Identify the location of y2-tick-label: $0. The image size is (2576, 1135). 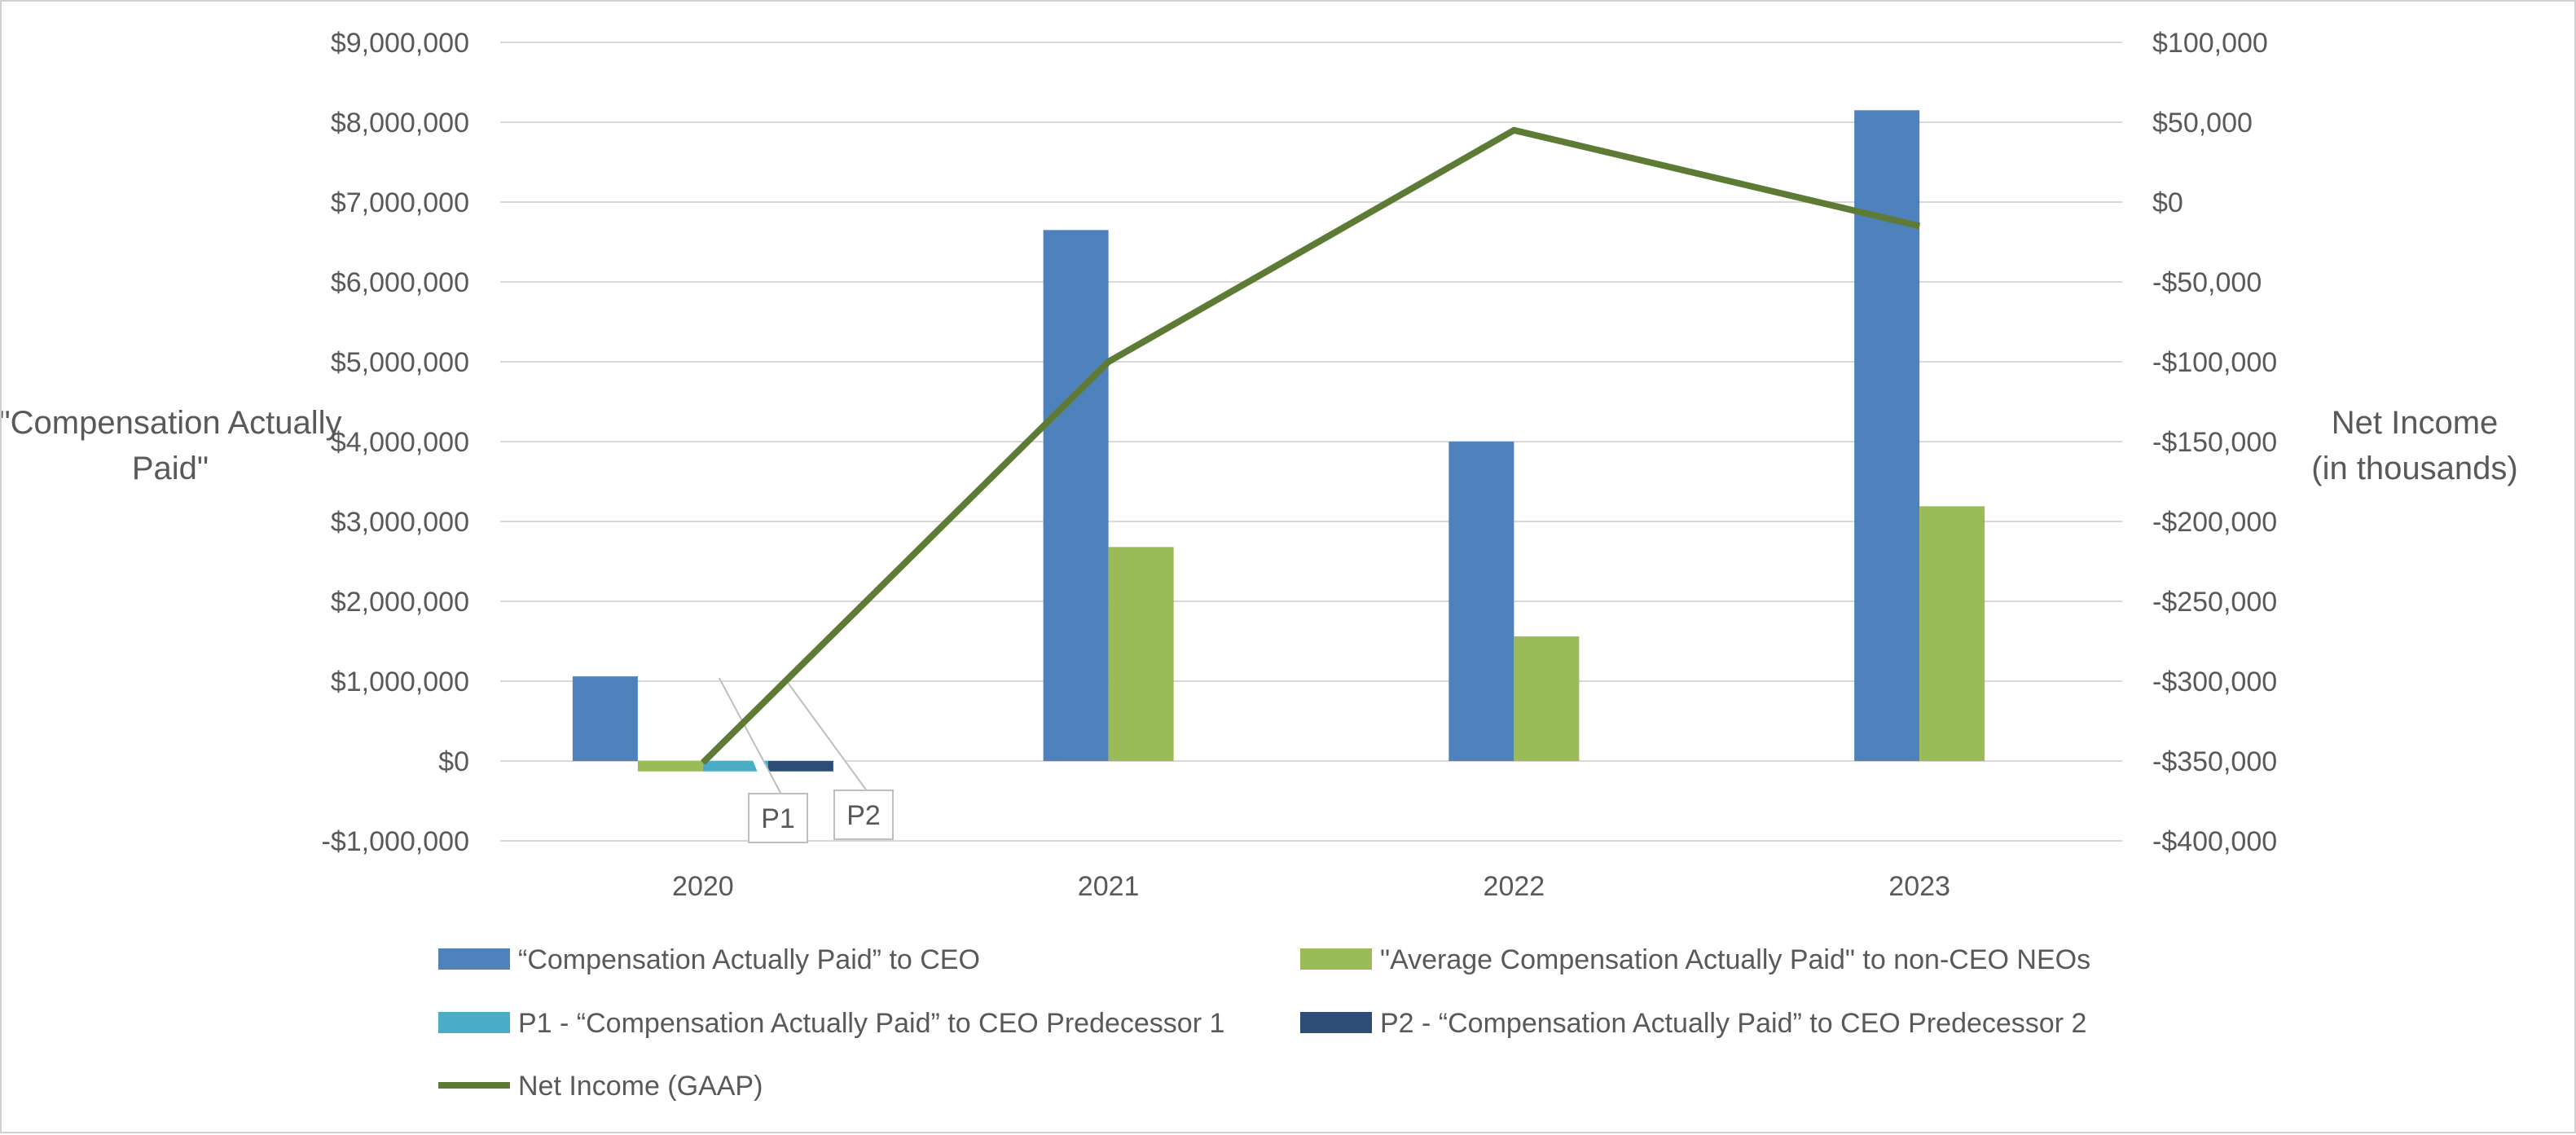
(2167, 202).